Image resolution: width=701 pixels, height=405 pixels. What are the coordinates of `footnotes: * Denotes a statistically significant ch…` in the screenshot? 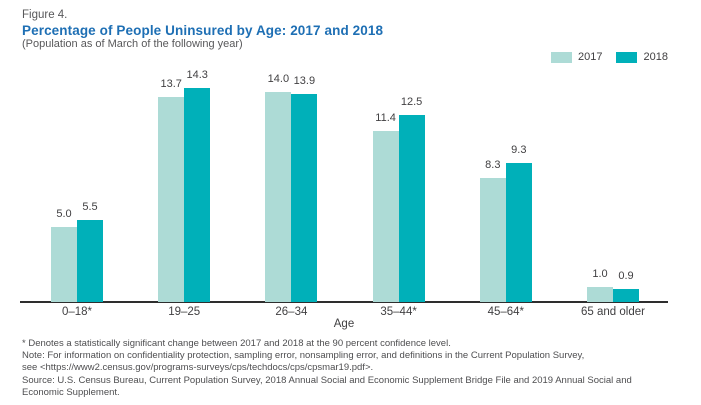 It's located at (357, 368).